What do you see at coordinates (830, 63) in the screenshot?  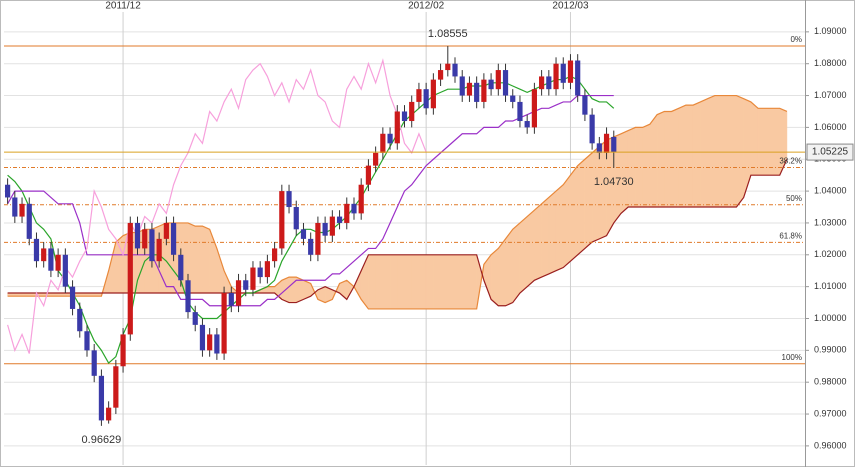 I see `y-tick-label: 1.08000` at bounding box center [830, 63].